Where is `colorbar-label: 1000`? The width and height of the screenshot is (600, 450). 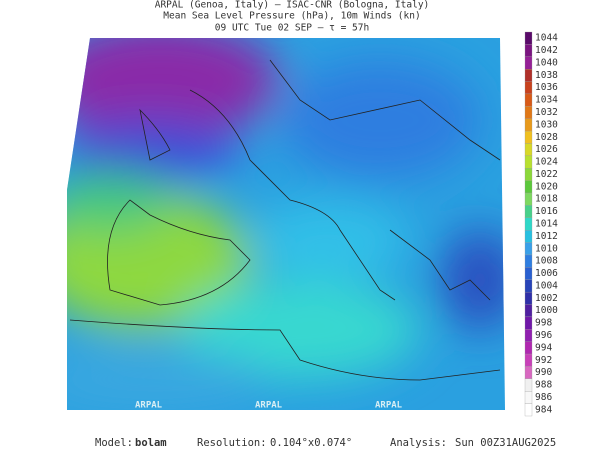
colorbar-label: 1000 is located at coordinates (546, 310).